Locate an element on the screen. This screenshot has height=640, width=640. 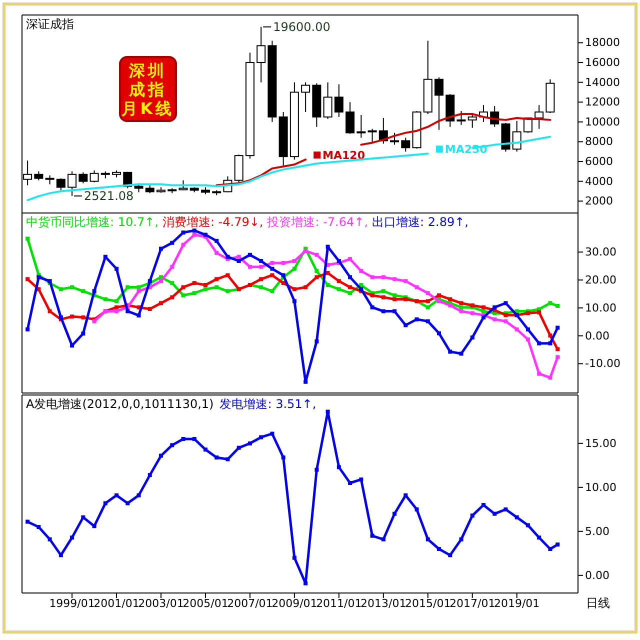
y-tick-label: 16000 is located at coordinates (602, 63).